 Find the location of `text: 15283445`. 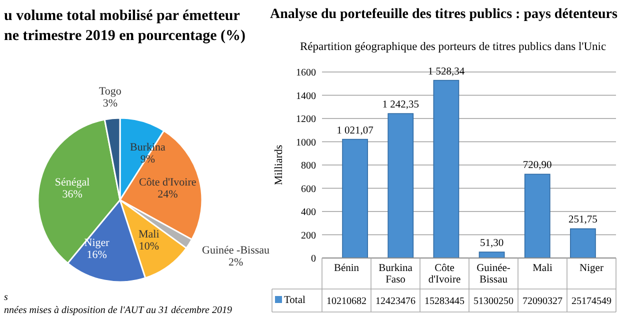

text: 15283445 is located at coordinates (444, 301).